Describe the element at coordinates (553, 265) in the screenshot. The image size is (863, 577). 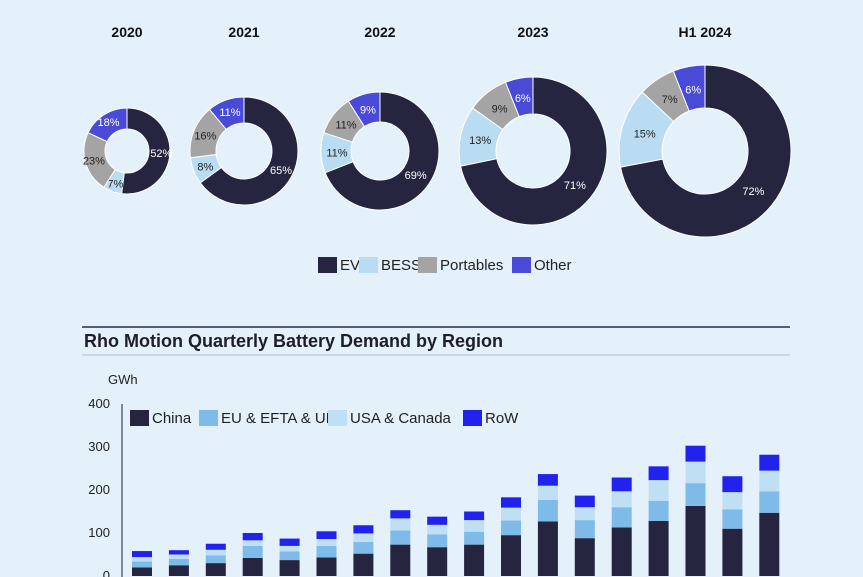
I see `legend-label-other: Other` at that location.